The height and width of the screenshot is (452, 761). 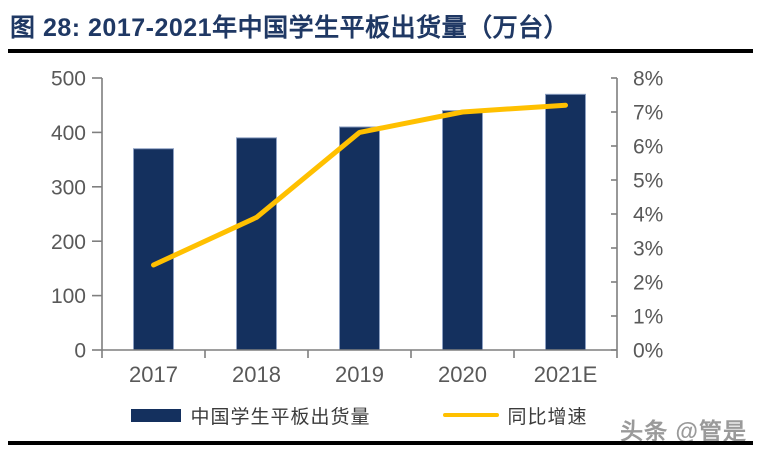 What do you see at coordinates (566, 374) in the screenshot?
I see `category-label-2021E: 2021E` at bounding box center [566, 374].